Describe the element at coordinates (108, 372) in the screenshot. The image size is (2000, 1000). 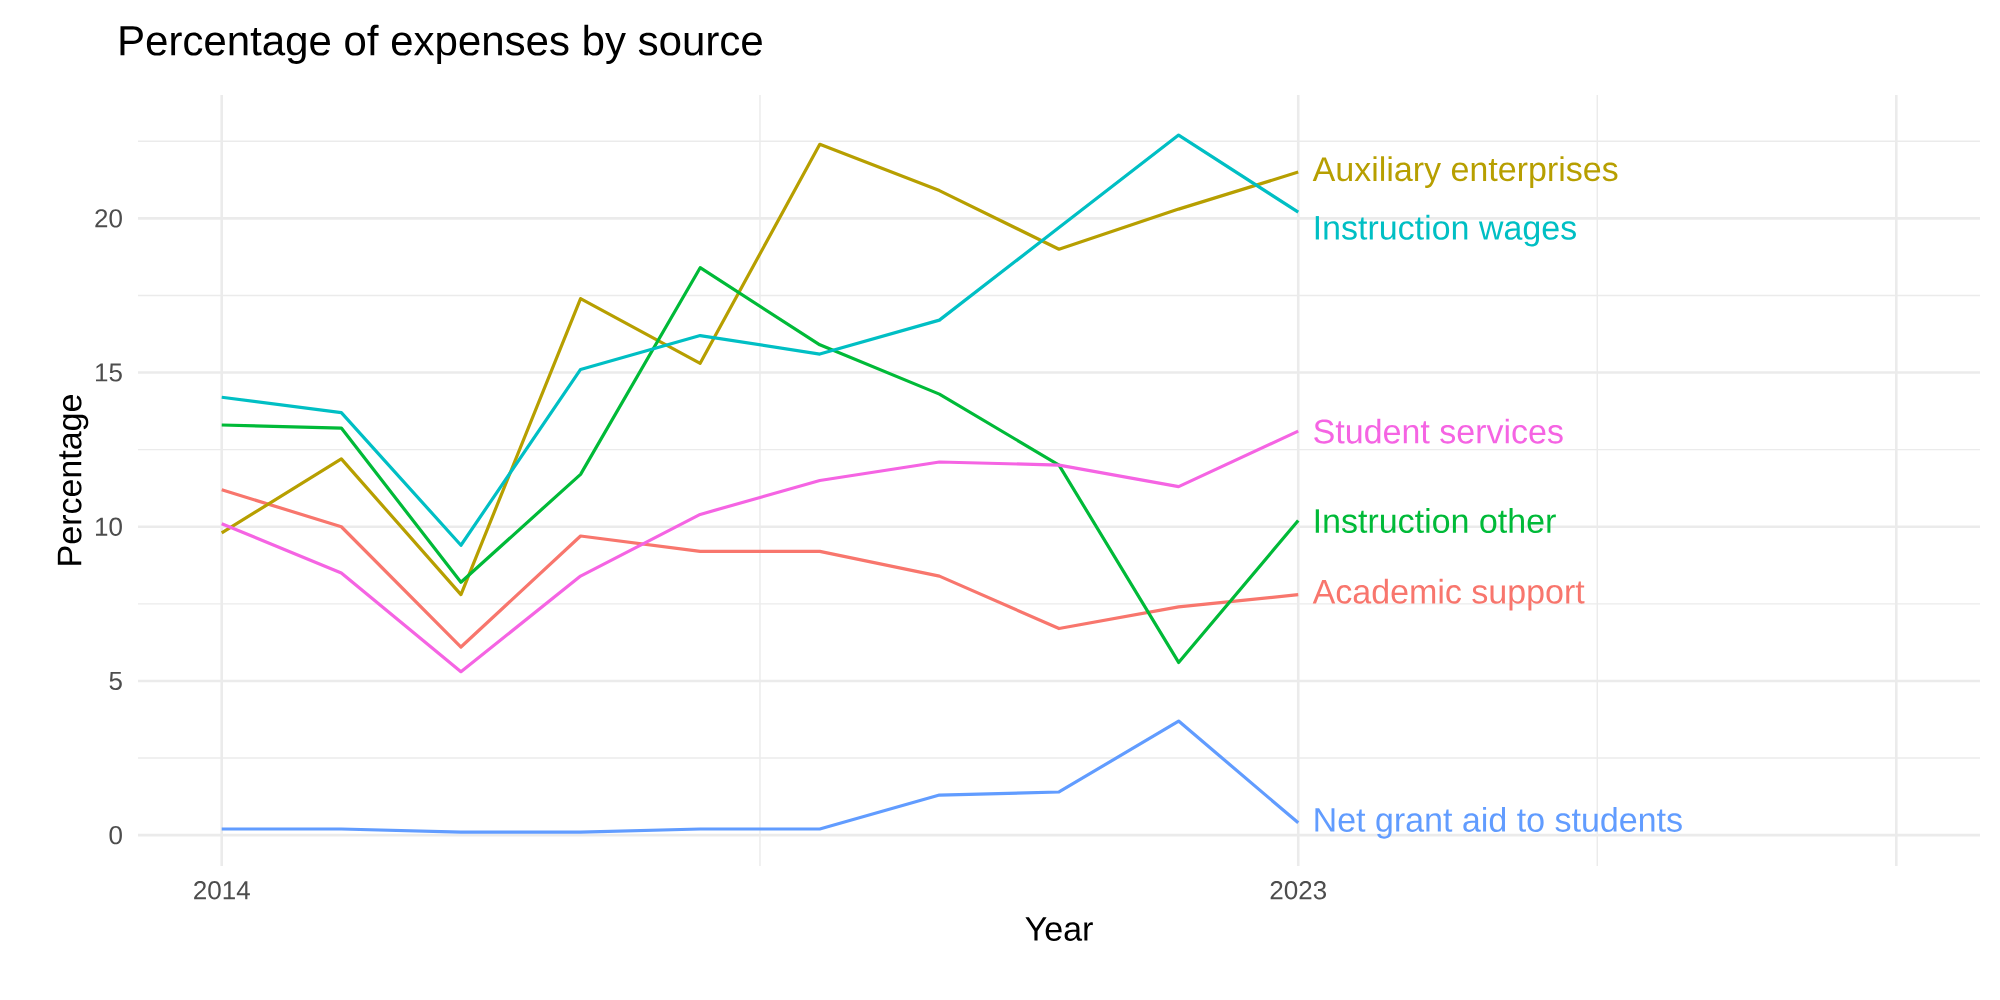
I see `y-tick-label: 15` at that location.